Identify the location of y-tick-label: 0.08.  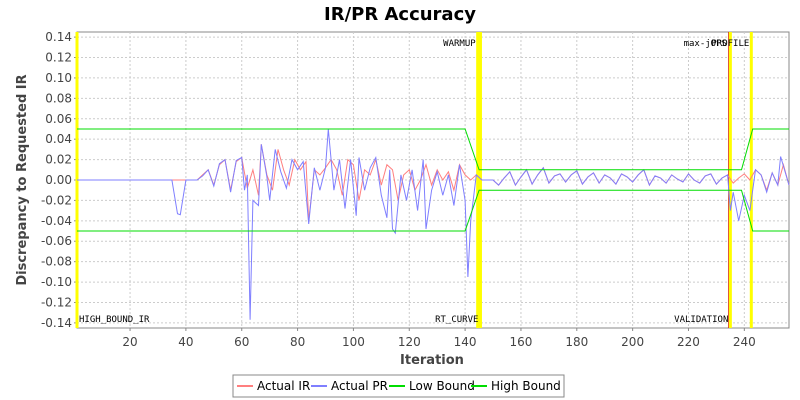
(58, 98).